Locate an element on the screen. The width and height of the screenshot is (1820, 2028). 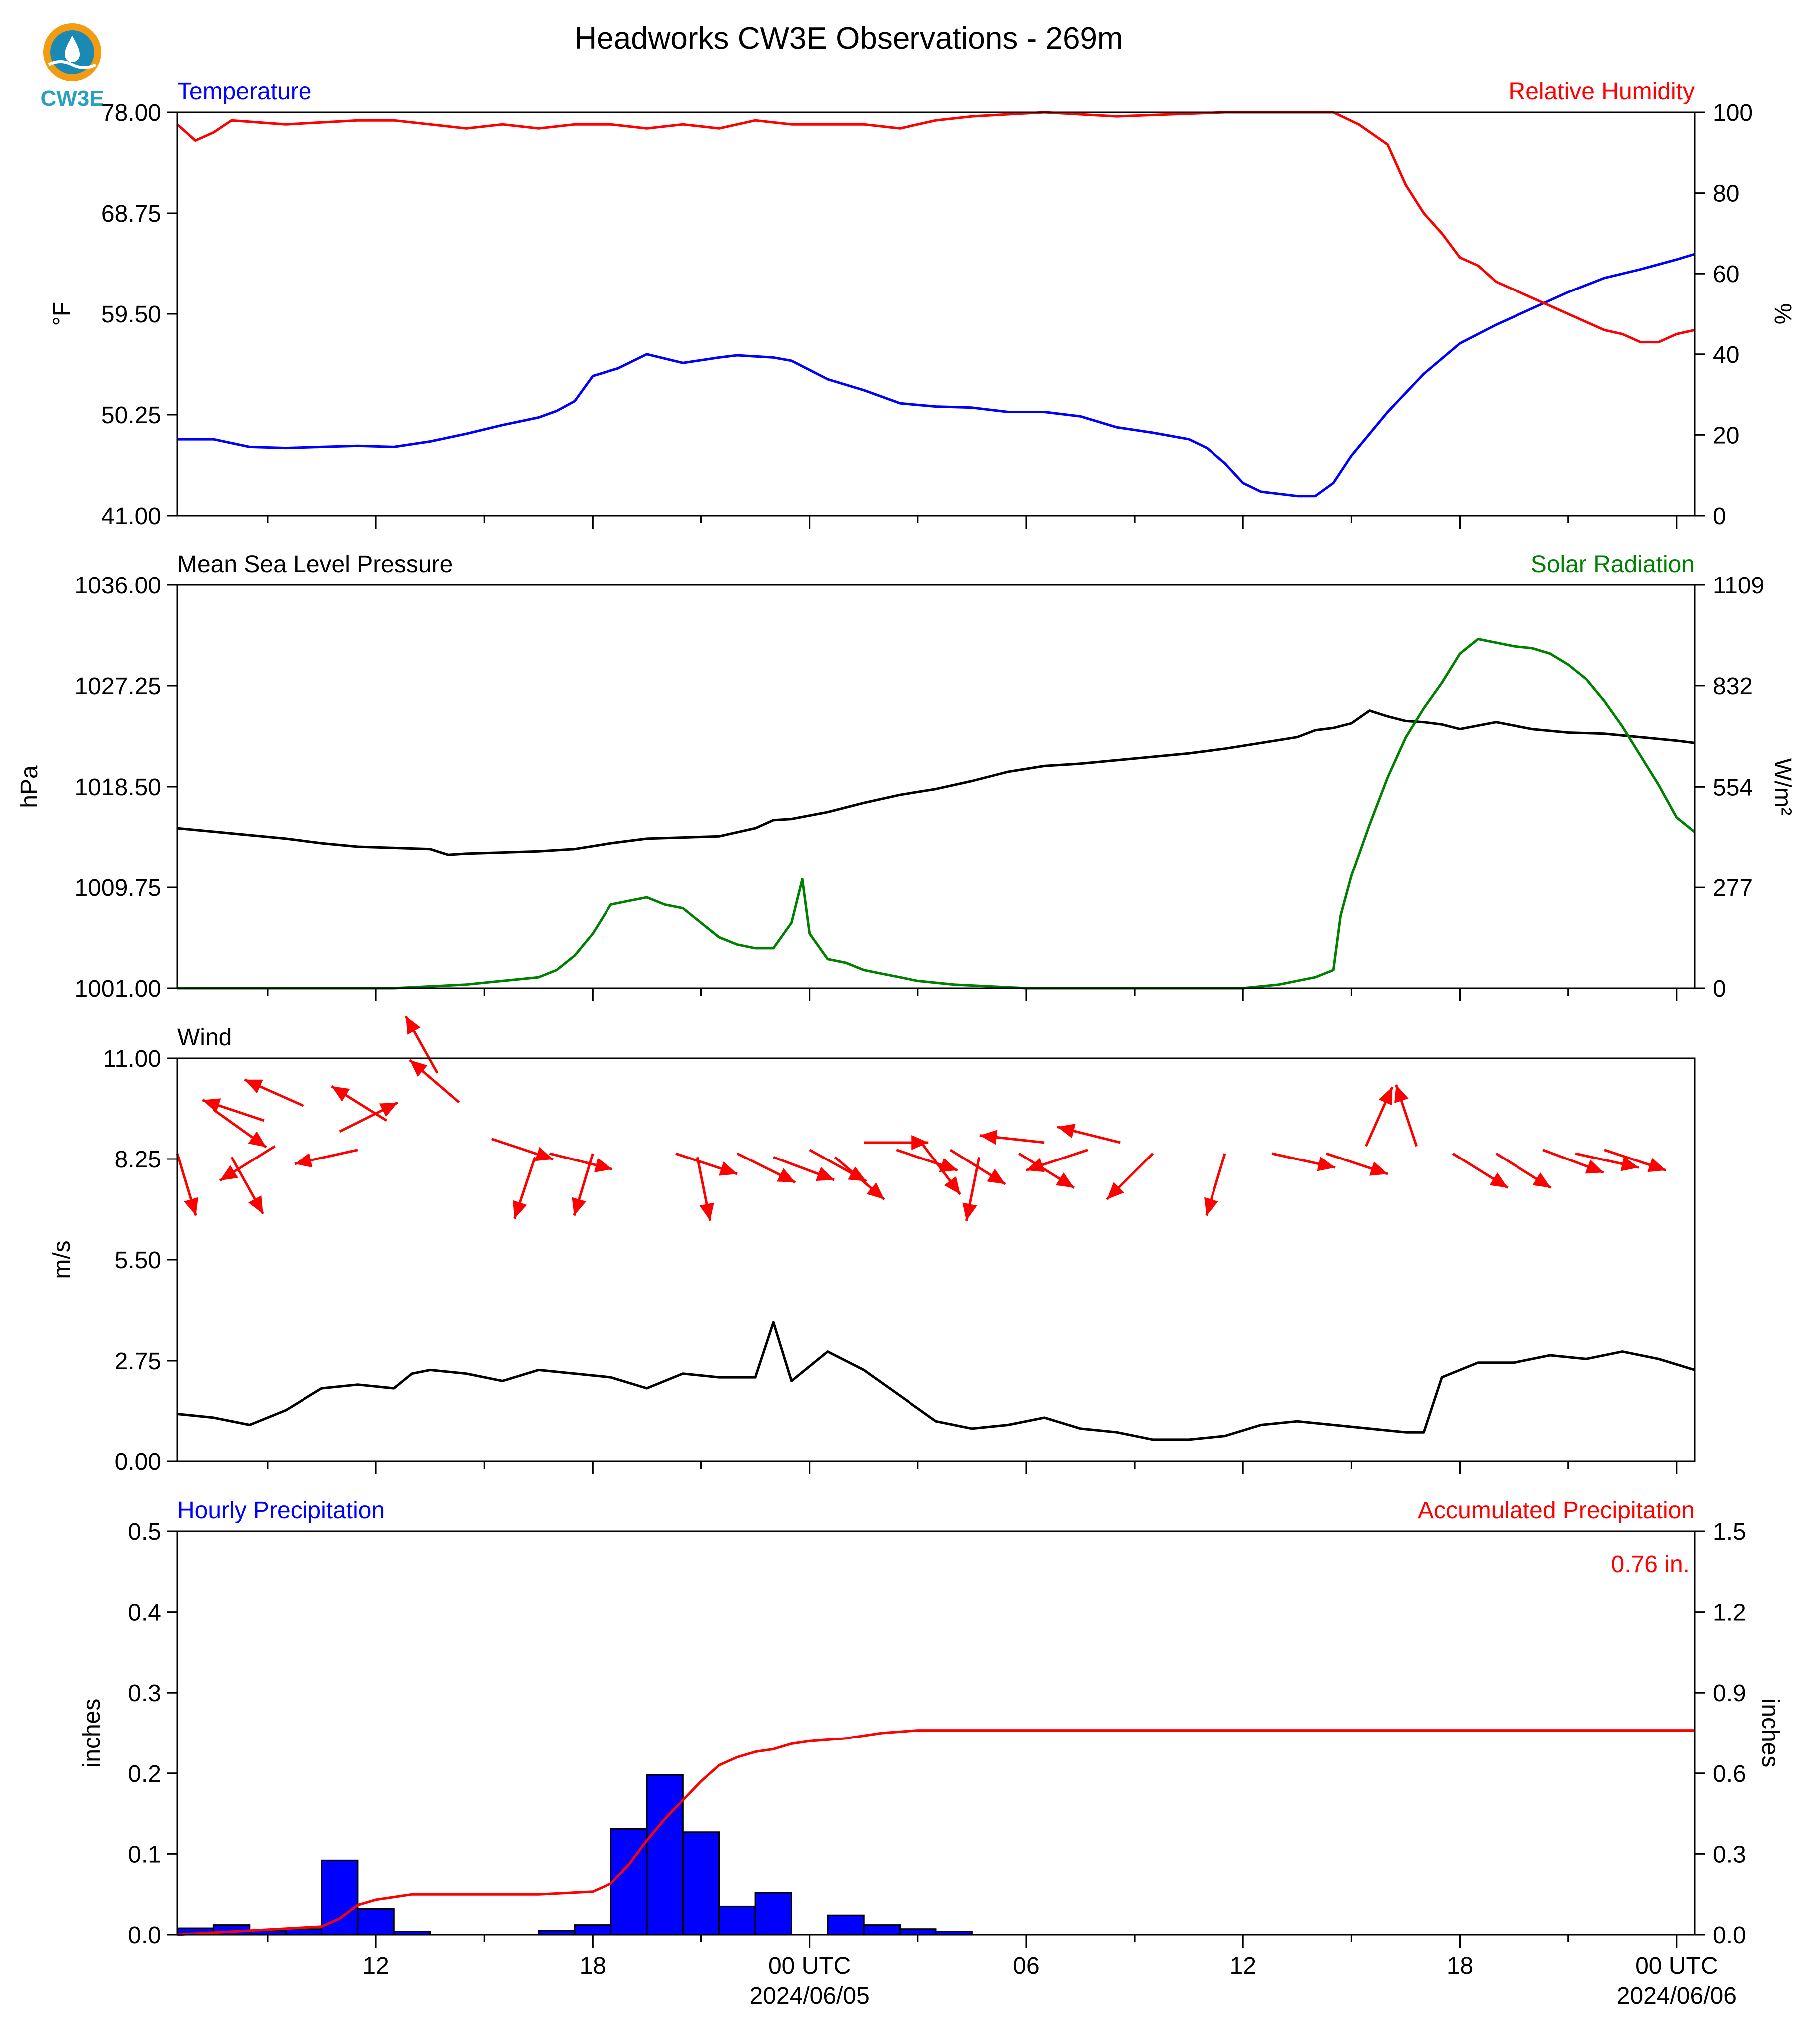
y-axis-label: m/s is located at coordinates (62, 1259).